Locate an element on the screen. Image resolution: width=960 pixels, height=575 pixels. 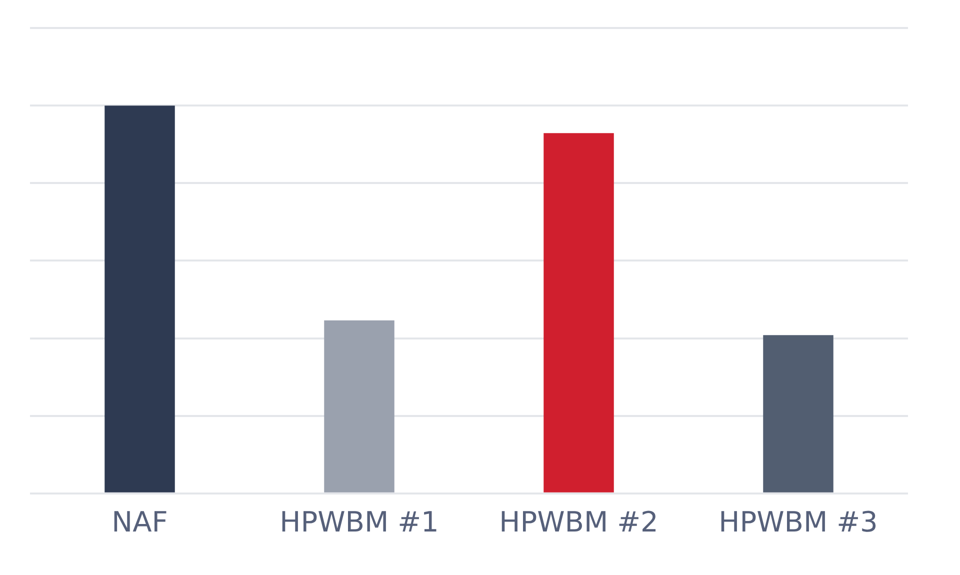
x-tick-label: HPWBM #3 is located at coordinates (798, 521).